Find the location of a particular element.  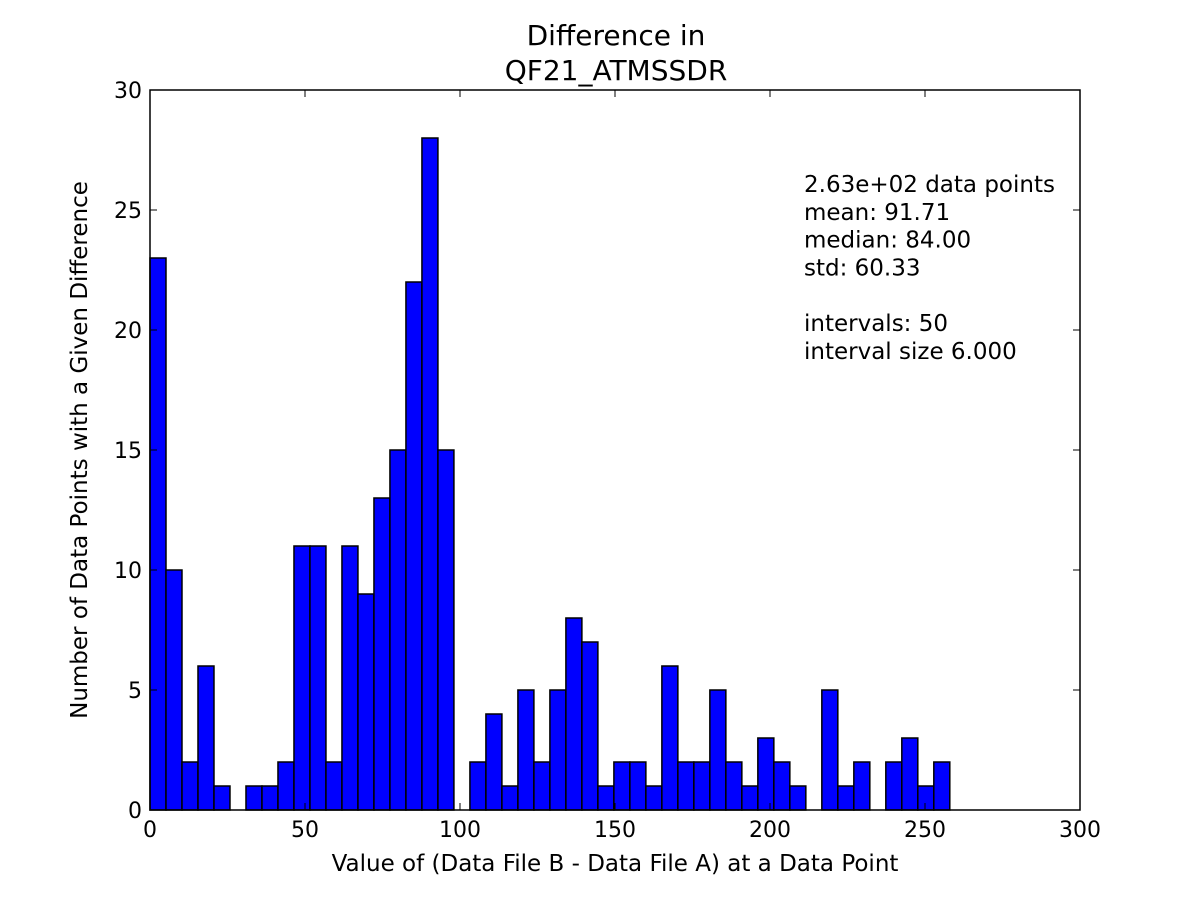

stats-annotation-line: median: 84.00 is located at coordinates (887, 241).